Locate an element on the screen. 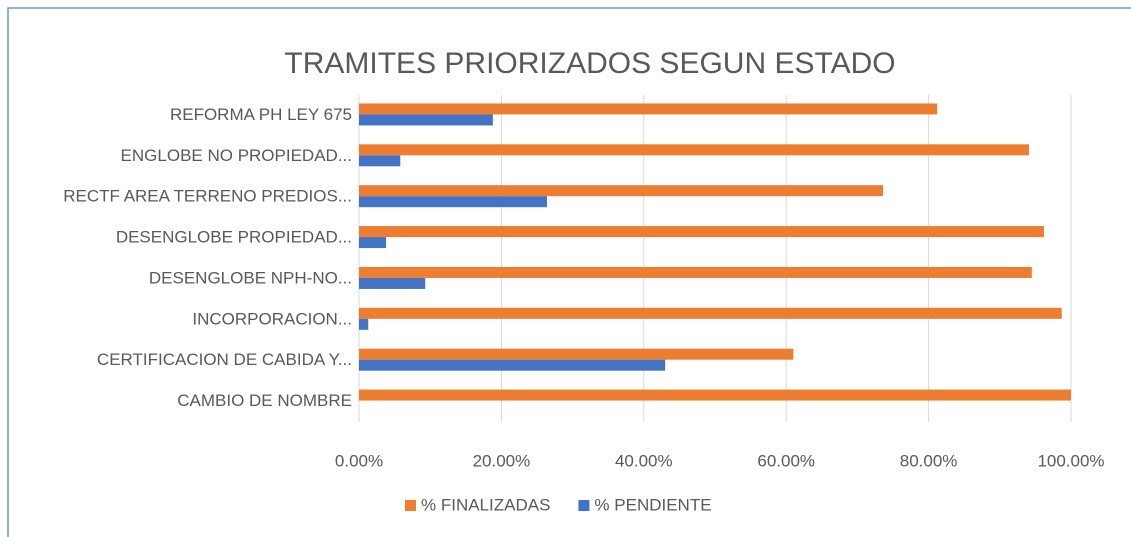 This screenshot has height=537, width=1131. x-tick-label: 60.00% is located at coordinates (786, 460).